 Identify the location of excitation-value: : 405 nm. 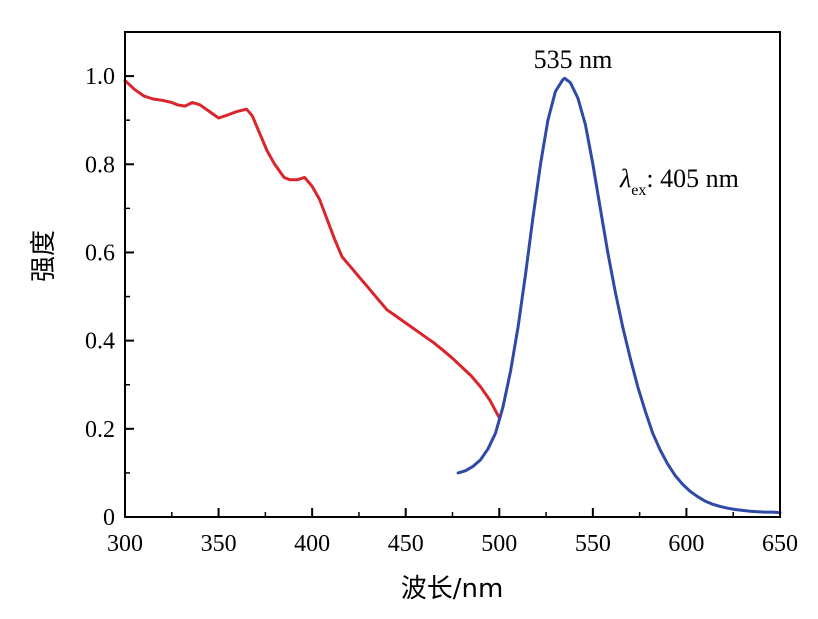
(692, 178).